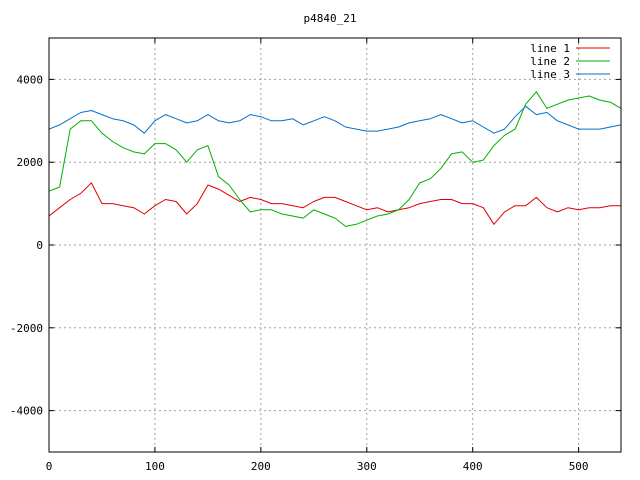 This screenshot has height=480, width=640. What do you see at coordinates (579, 466) in the screenshot?
I see `x-tick-label: 500` at bounding box center [579, 466].